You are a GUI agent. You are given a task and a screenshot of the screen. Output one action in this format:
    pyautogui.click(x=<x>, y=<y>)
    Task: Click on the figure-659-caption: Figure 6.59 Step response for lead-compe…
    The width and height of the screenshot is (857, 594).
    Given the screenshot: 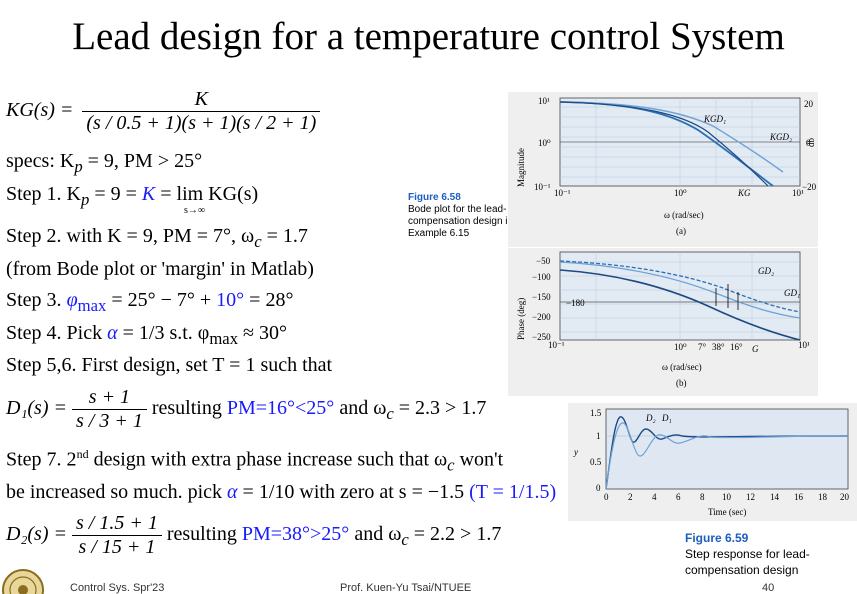 What is the action you would take?
    pyautogui.click(x=770, y=554)
    